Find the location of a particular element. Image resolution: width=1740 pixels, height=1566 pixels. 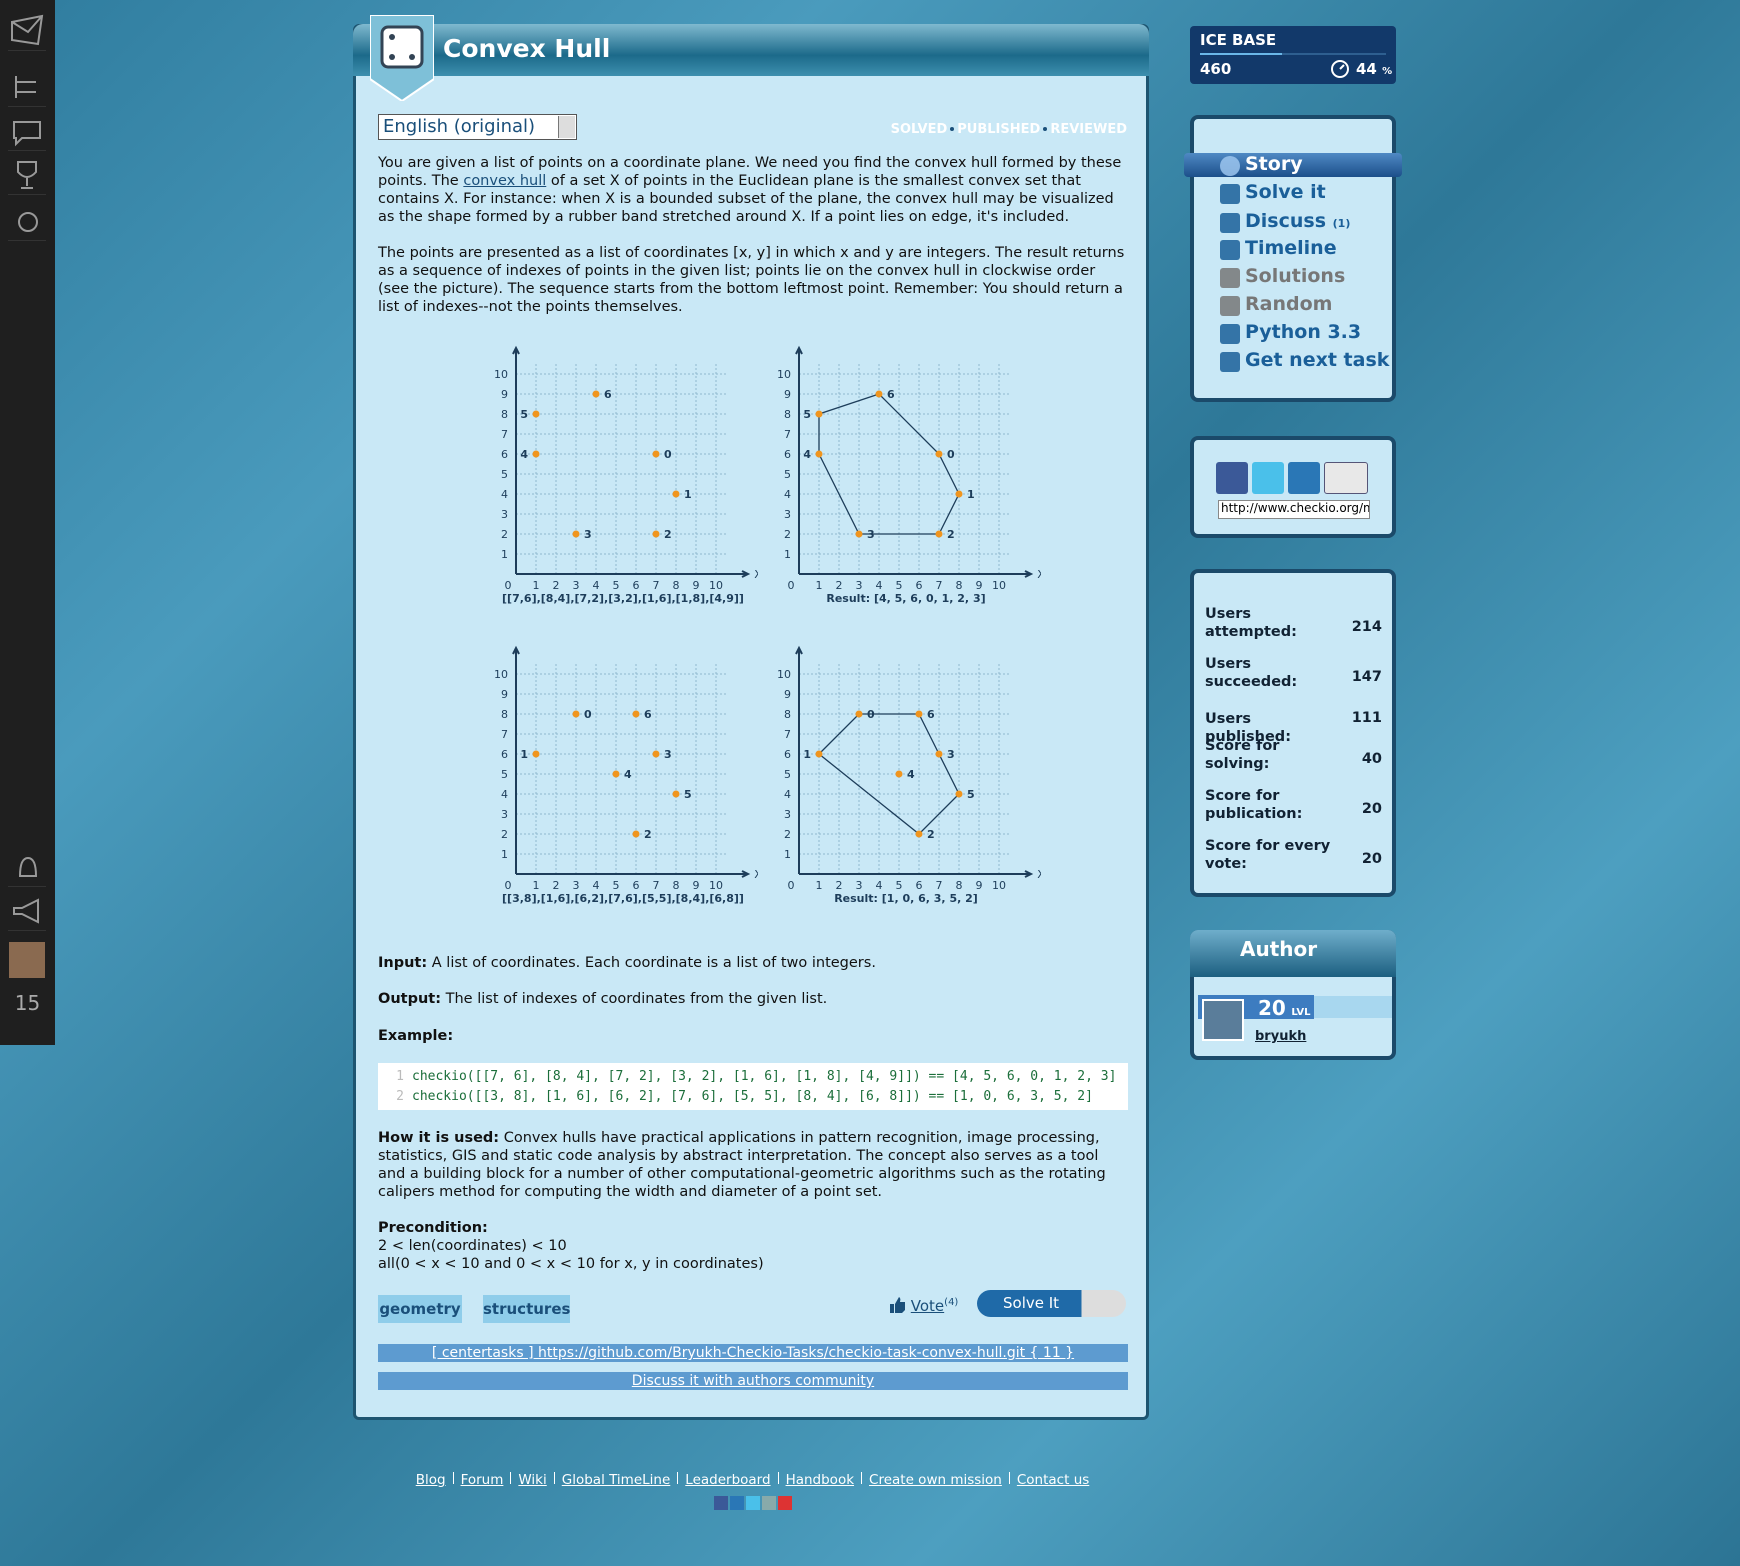

task-title: Convex Hull is located at coordinates (527, 48).